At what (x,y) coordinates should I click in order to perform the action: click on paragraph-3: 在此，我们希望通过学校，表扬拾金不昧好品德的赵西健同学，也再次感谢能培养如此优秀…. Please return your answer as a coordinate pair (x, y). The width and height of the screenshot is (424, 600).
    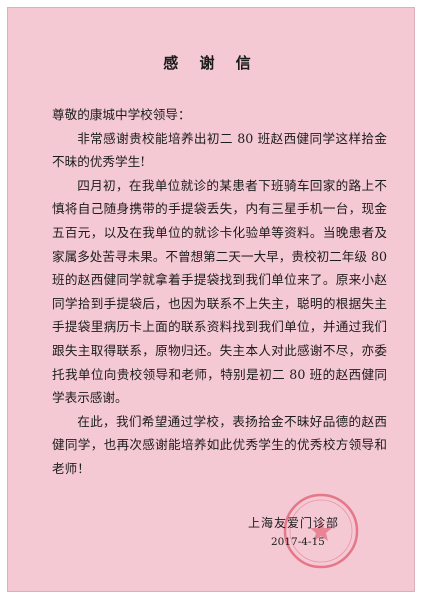
    Looking at the image, I should click on (219, 444).